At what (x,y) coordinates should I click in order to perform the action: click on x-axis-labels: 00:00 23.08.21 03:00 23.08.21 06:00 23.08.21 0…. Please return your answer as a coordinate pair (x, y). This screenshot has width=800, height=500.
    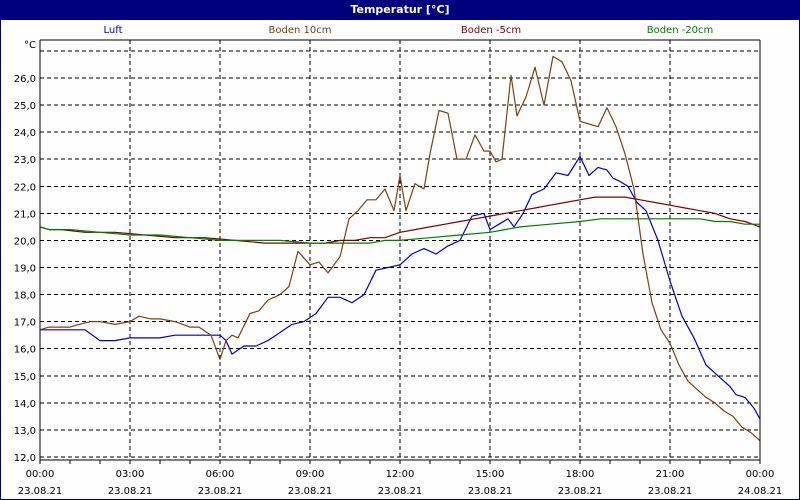
    Looking at the image, I should click on (400, 483).